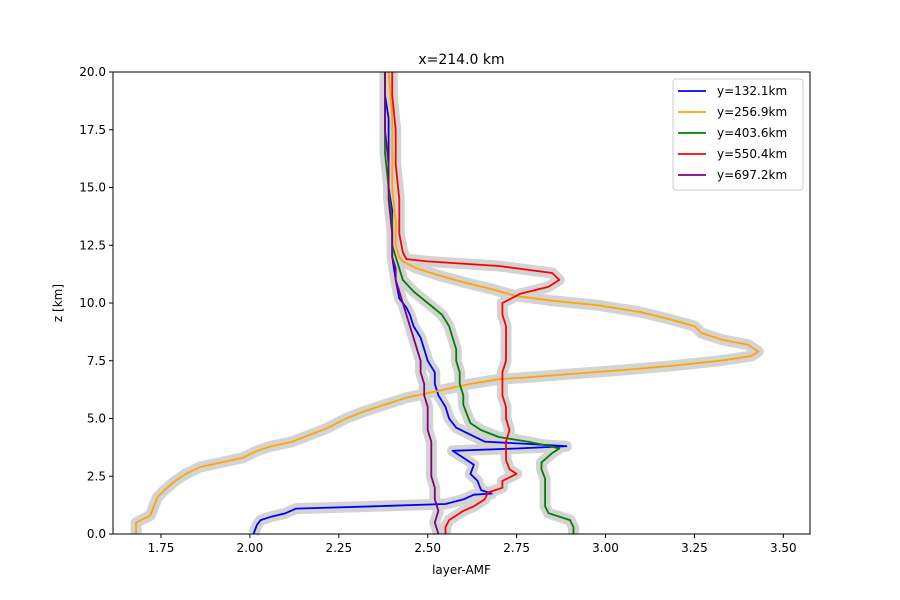 The width and height of the screenshot is (900, 600). What do you see at coordinates (752, 133) in the screenshot?
I see `legend-label: y=403.6km` at bounding box center [752, 133].